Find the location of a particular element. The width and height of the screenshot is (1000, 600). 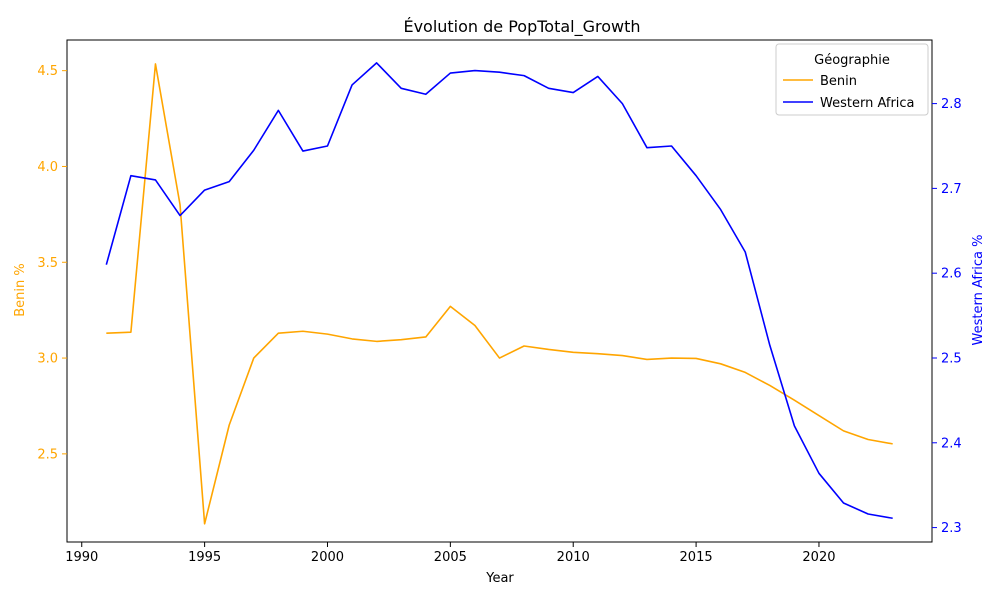

y-axis-left-label: Benin % is located at coordinates (20, 290).